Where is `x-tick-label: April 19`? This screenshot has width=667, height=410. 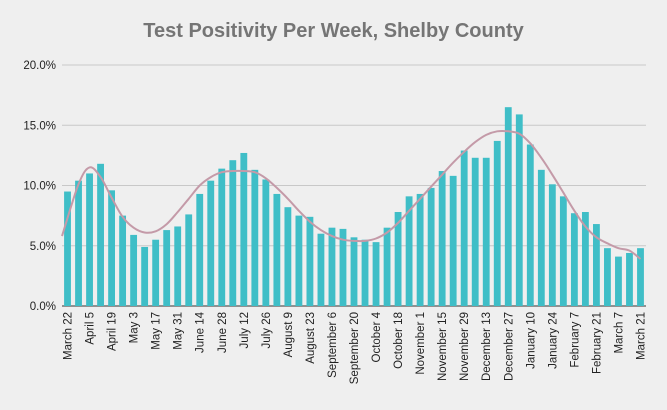
x-tick-label: April 19 is located at coordinates (113, 331).